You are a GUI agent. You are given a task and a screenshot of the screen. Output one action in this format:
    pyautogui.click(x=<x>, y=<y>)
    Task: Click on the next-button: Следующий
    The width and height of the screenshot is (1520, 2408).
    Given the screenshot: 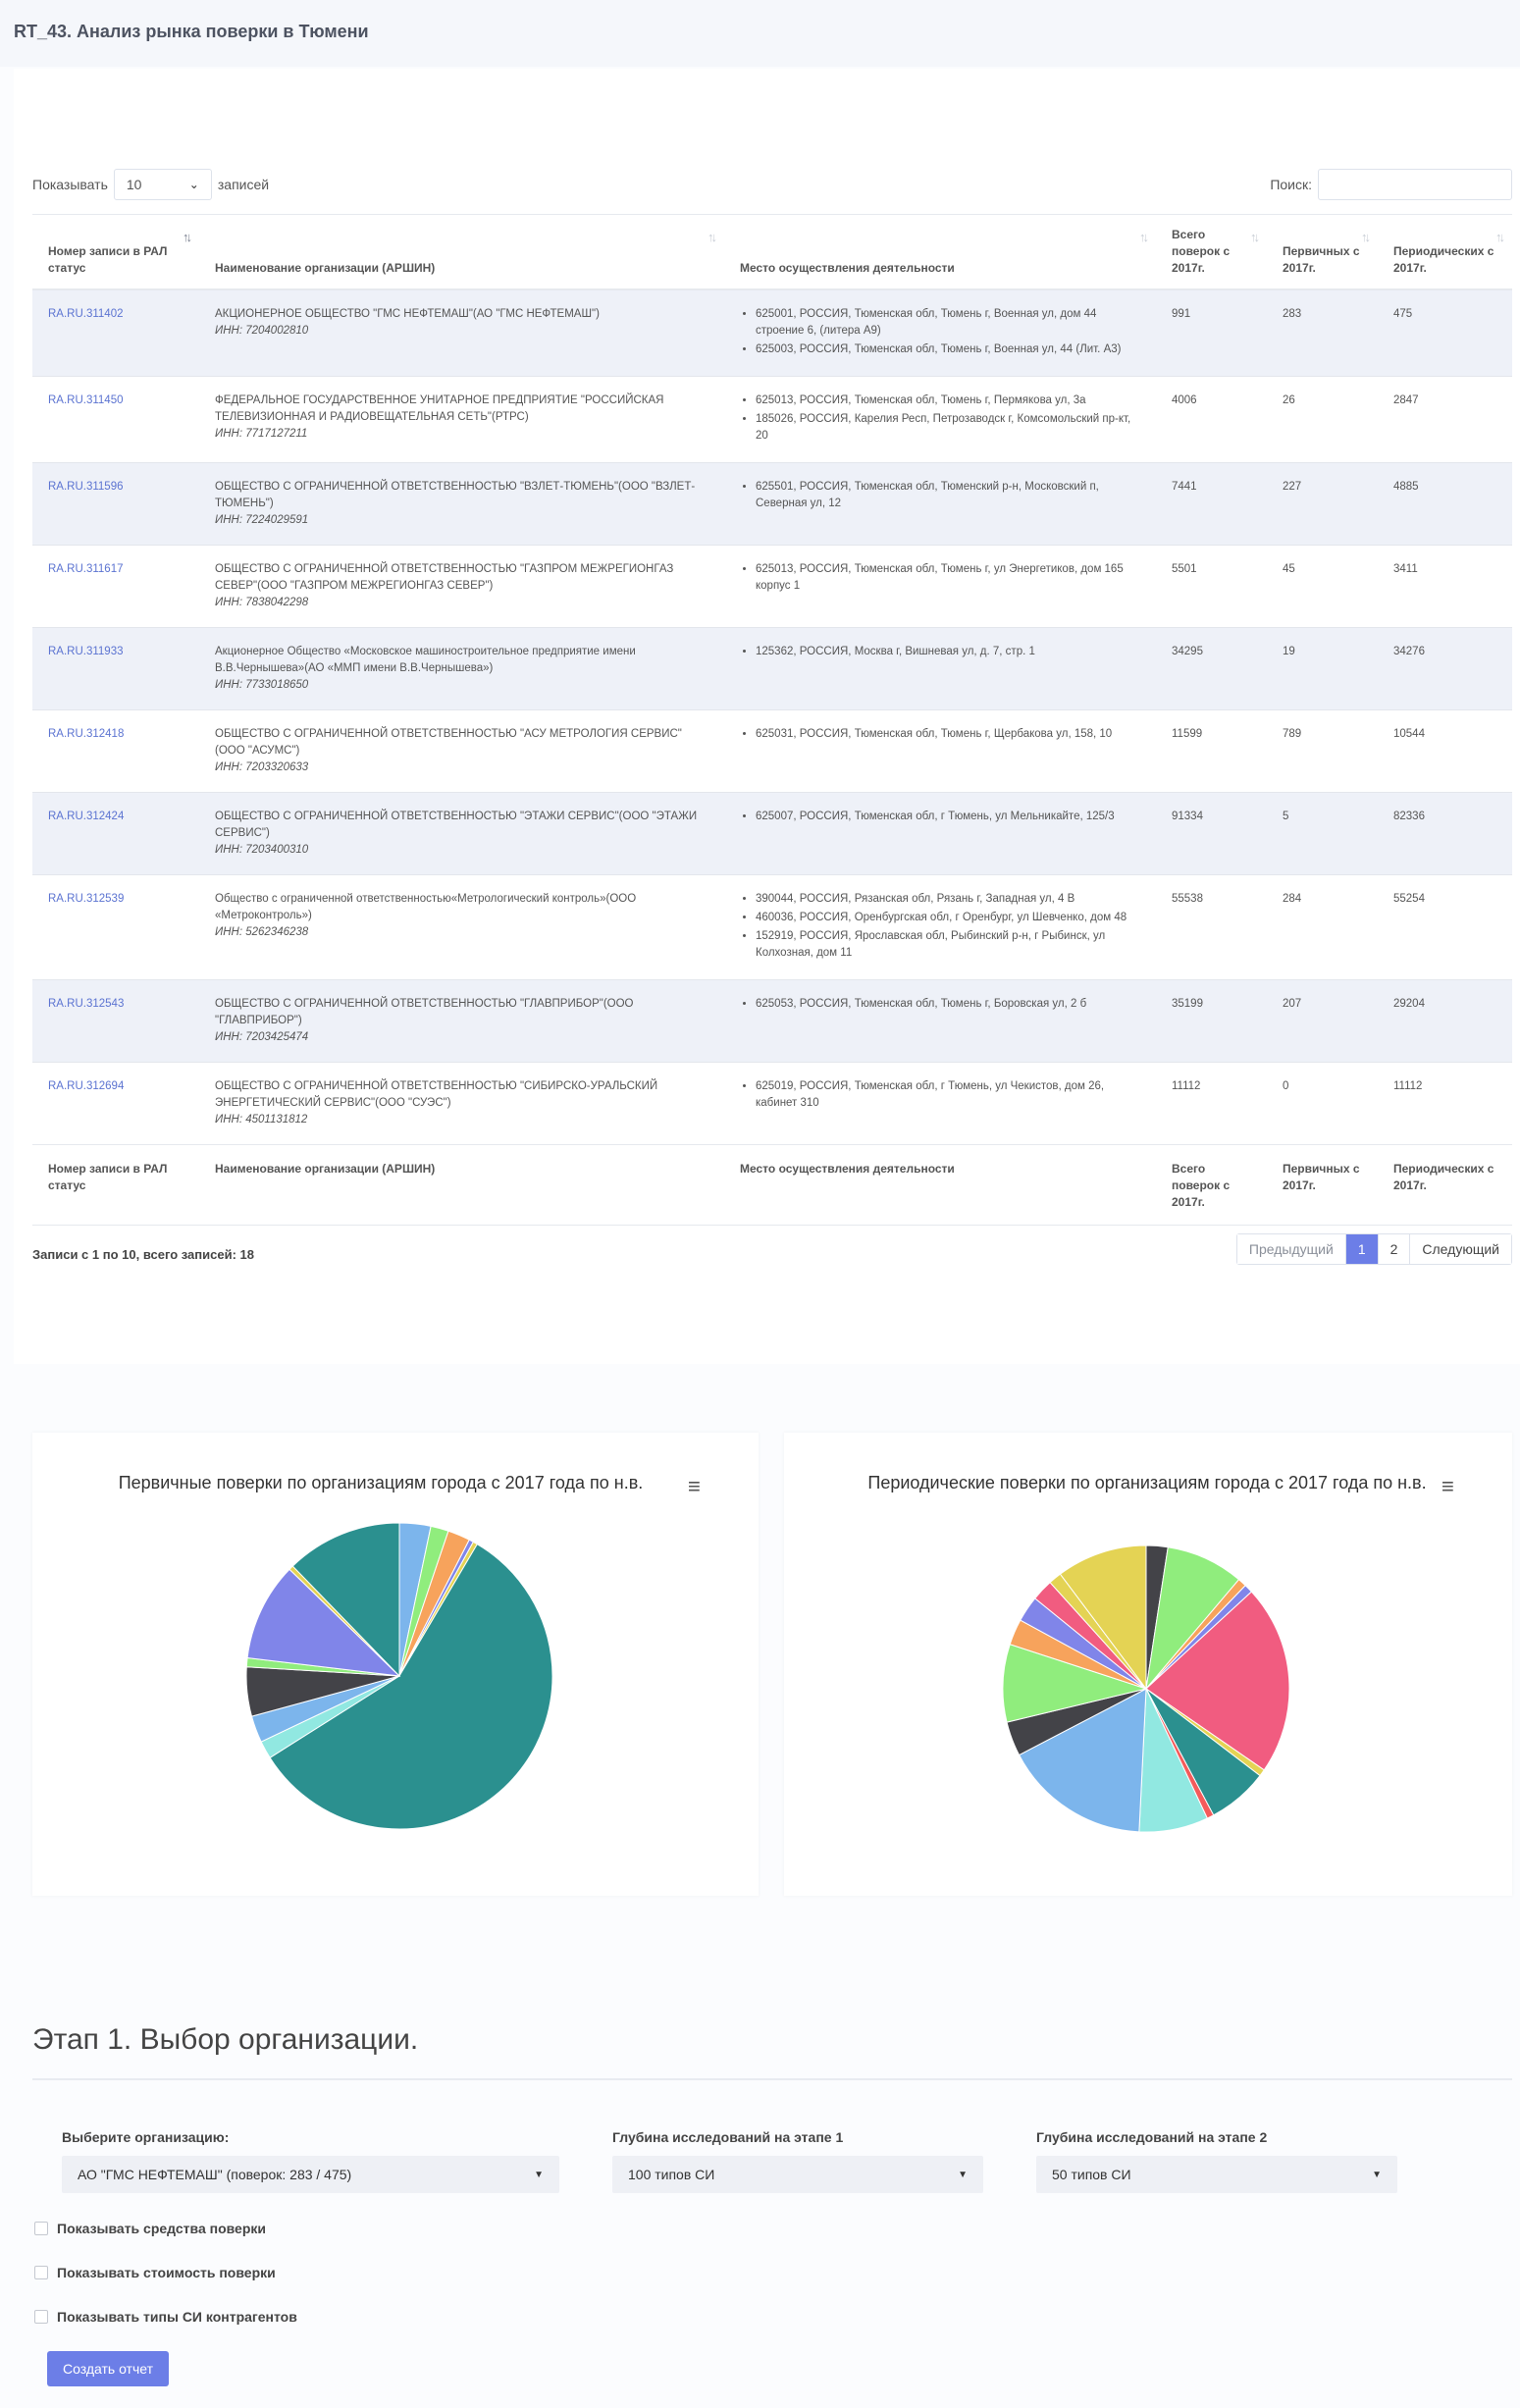 What is the action you would take?
    pyautogui.click(x=1460, y=1249)
    